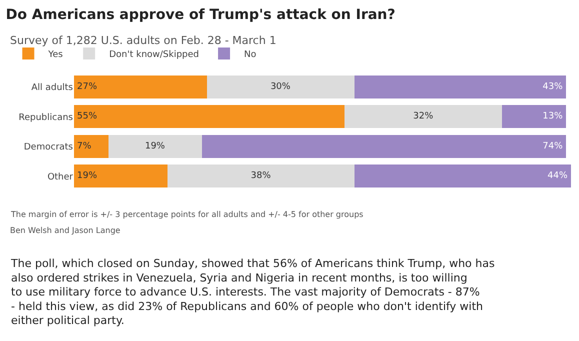 The image size is (579, 341). What do you see at coordinates (46, 117) in the screenshot?
I see `y-tick-label: Republicans` at bounding box center [46, 117].